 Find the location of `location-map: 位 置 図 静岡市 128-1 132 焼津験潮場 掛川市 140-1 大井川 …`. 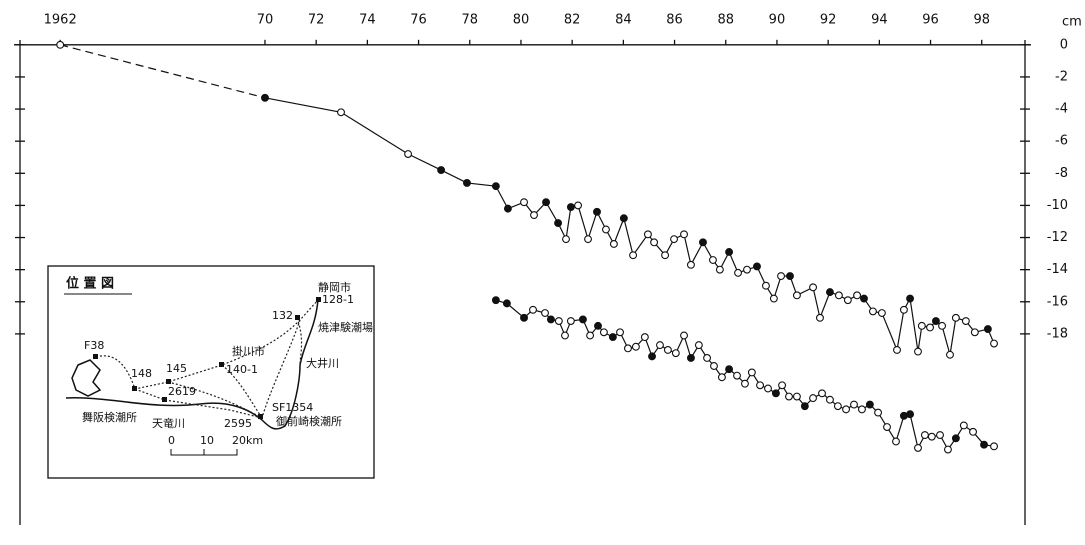

location-map: 位 置 図 静岡市 128-1 132 焼津験潮場 掛川市 140-1 大井川 … is located at coordinates (211, 372).